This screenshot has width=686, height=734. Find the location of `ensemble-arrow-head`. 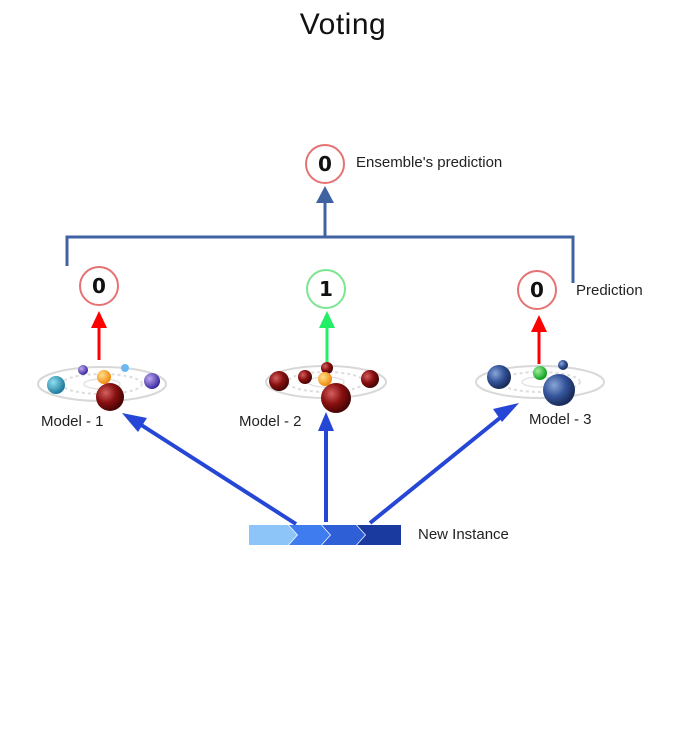

ensemble-arrow-head is located at coordinates (325, 194).